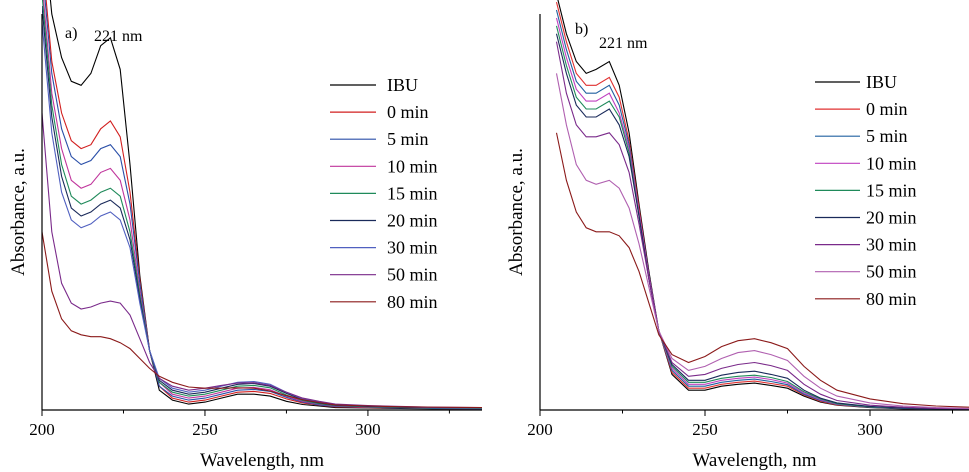 The width and height of the screenshot is (969, 472). I want to click on panel-label: a), so click(71, 33).